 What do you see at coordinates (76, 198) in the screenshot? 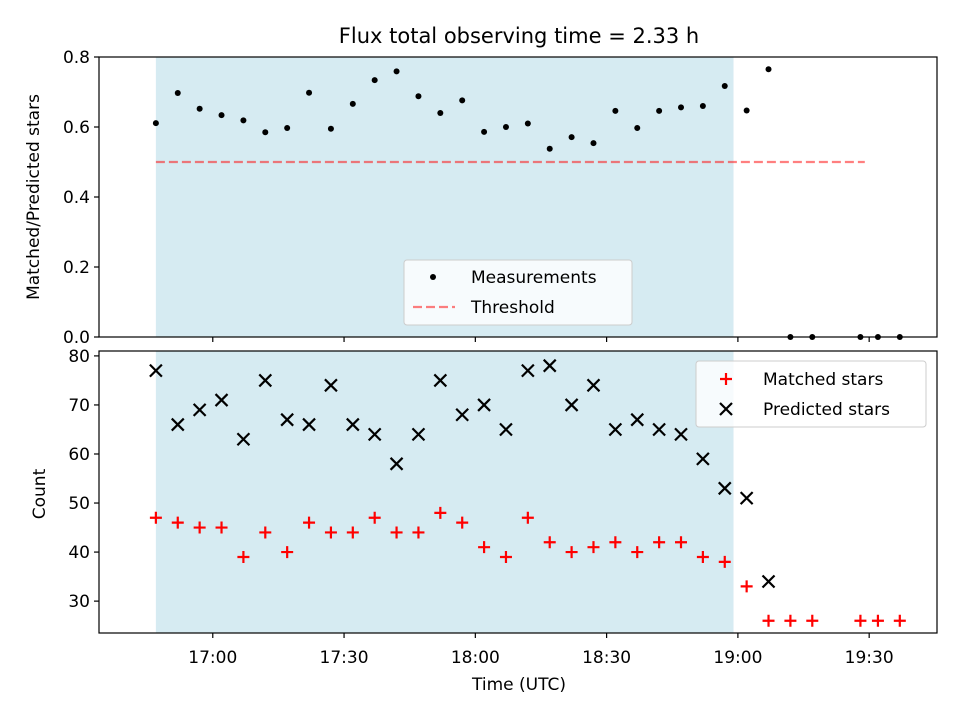
I see `ratio-y-tick-label: 0.4` at bounding box center [76, 198].